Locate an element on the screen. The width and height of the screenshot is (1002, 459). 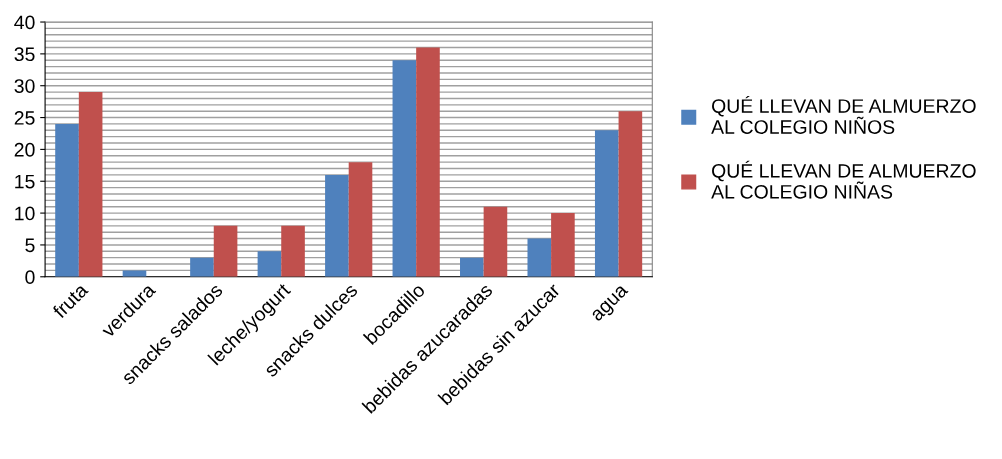
y-tick-label: 30 is located at coordinates (24, 86).